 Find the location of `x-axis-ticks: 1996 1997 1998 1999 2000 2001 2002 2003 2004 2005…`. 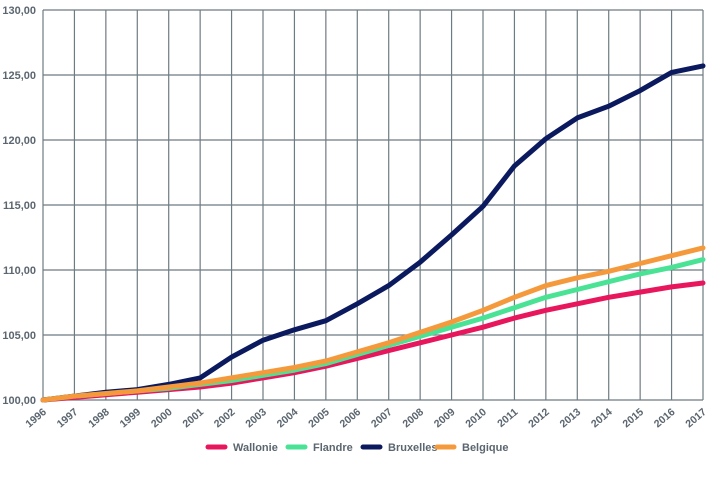

x-axis-ticks: 1996 1997 1998 1999 2000 2001 2002 2003 2004 2005… is located at coordinates (366, 418).